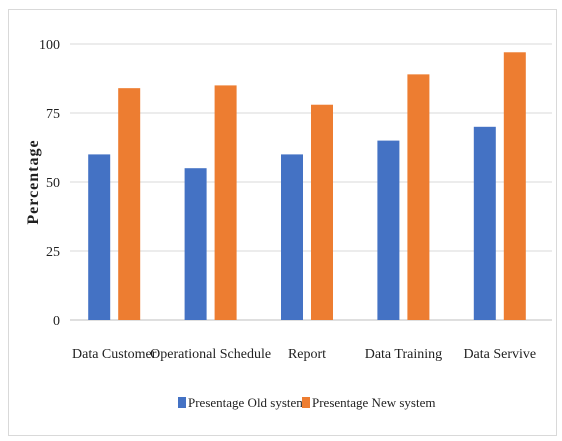 The height and width of the screenshot is (441, 562). I want to click on legend-label: Presentage Old system, so click(247, 402).